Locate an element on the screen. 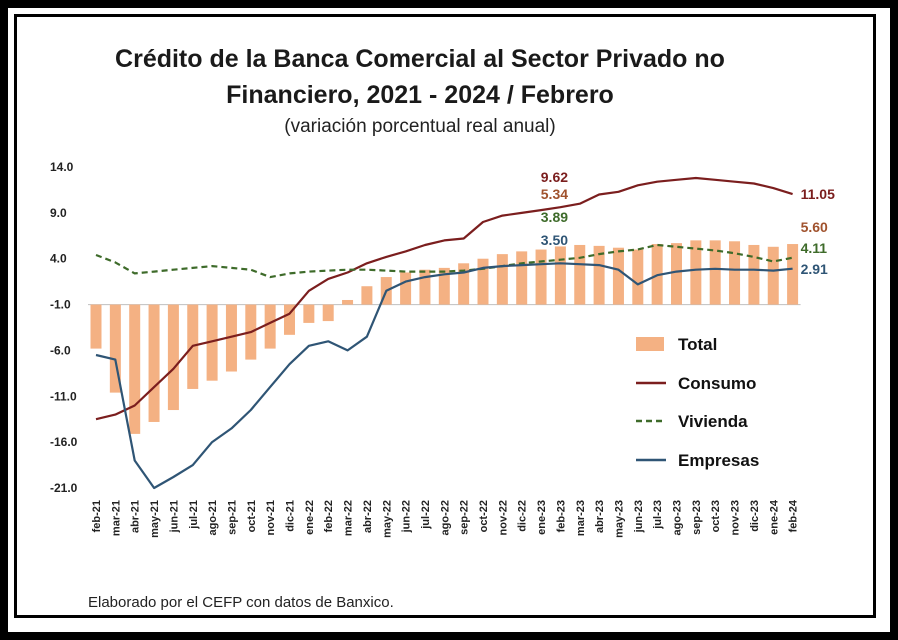 Image resolution: width=898 pixels, height=640 pixels. data-label-feb23-empresas: 3.50 is located at coordinates (554, 240).